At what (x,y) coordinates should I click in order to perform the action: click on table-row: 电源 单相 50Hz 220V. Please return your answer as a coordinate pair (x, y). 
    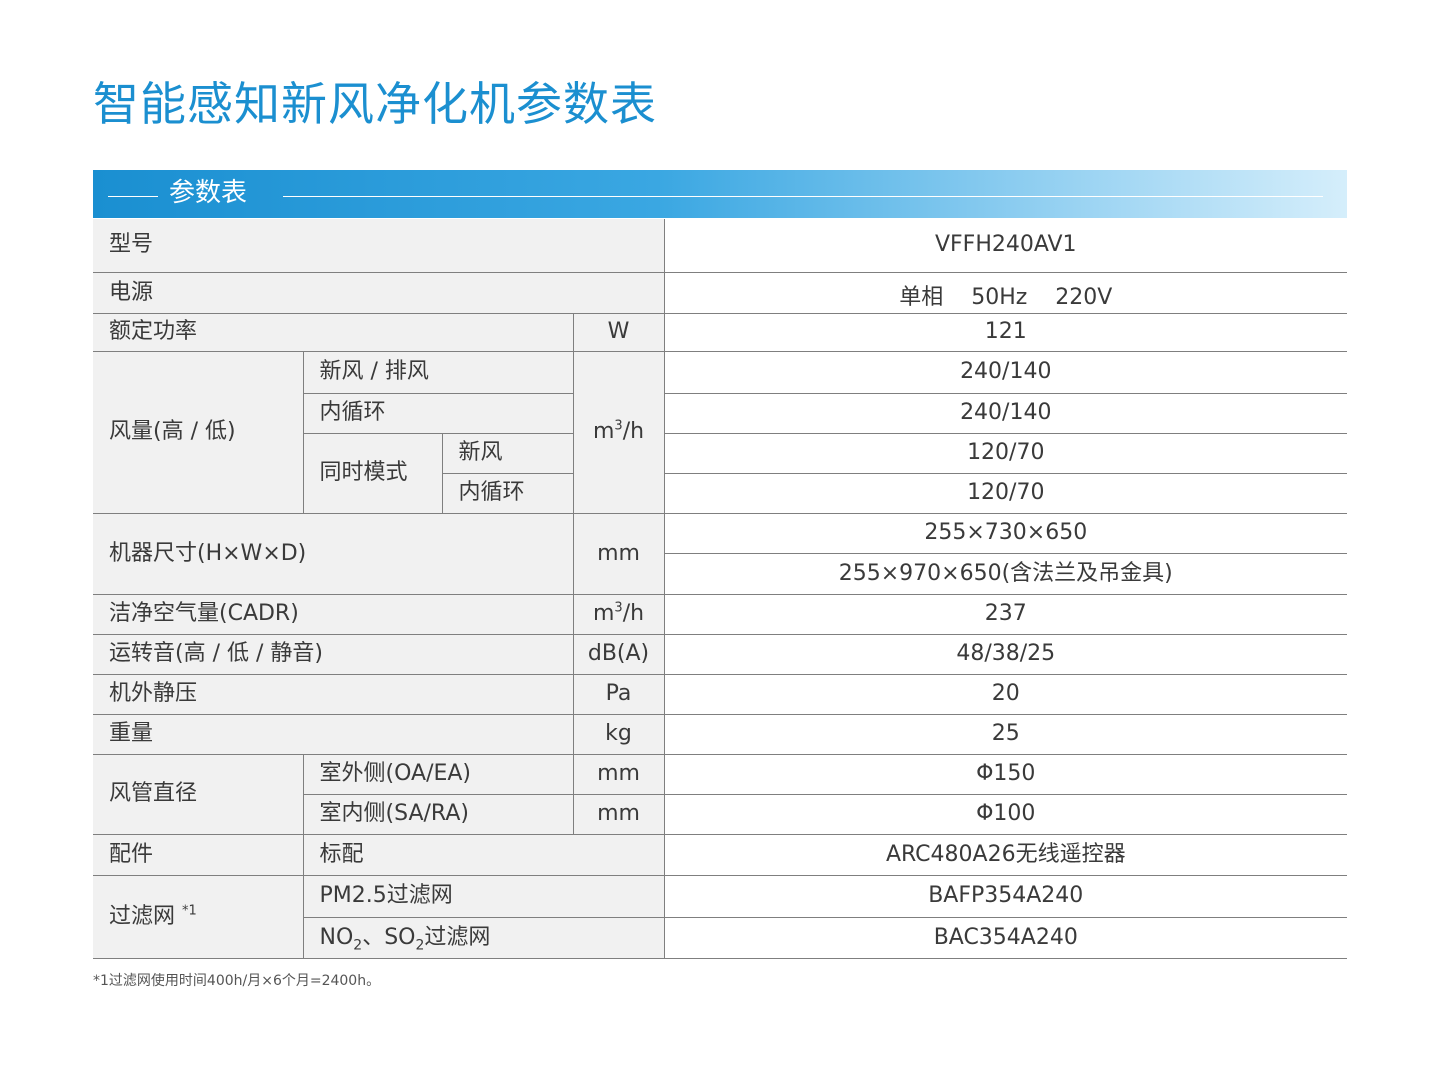
    Looking at the image, I should click on (720, 293).